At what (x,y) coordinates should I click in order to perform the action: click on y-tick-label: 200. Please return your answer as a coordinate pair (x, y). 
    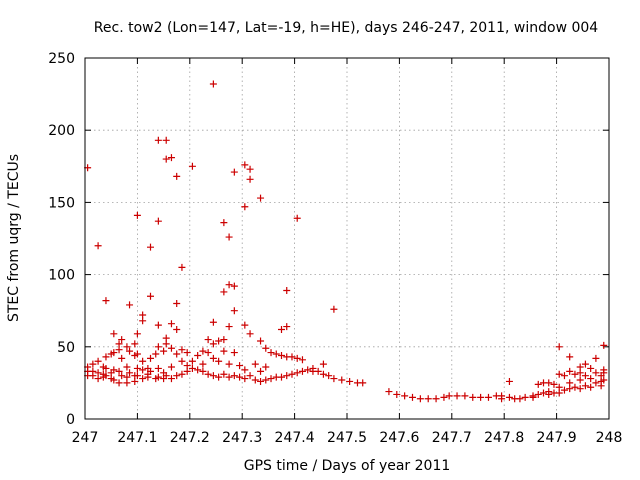
    Looking at the image, I should click on (61, 131).